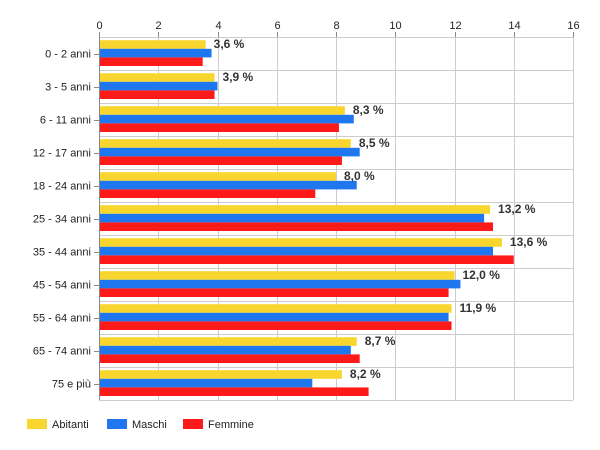 The width and height of the screenshot is (600, 450). What do you see at coordinates (99, 26) in the screenshot?
I see `x-tick-label: 0` at bounding box center [99, 26].